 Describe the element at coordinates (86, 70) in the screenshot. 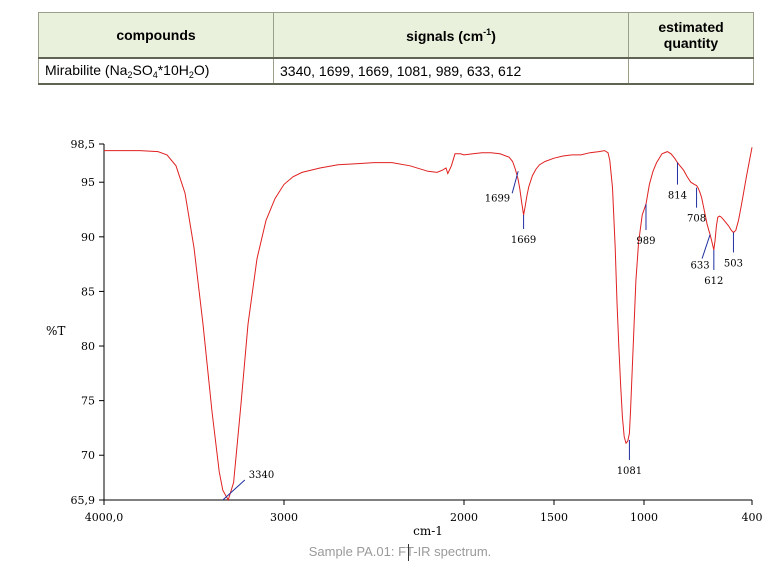

I see `compound-name-part: Mirabilite (Na` at that location.